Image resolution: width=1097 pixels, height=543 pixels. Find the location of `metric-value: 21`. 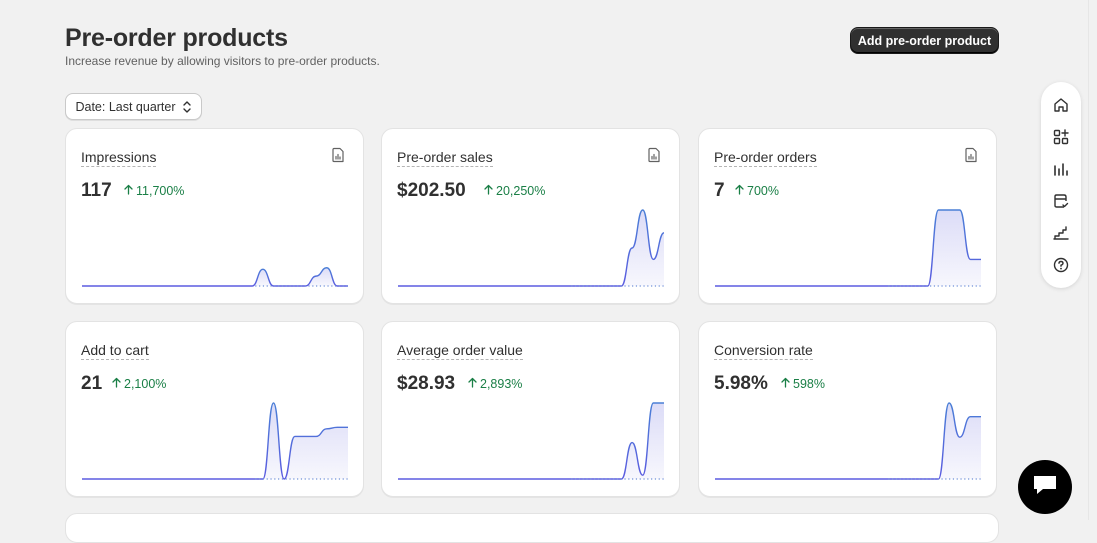

metric-value: 21 is located at coordinates (92, 383).